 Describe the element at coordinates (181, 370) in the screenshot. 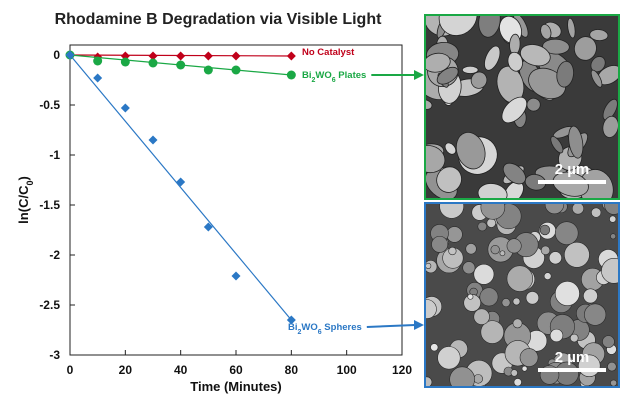

I see `x-tick-label: 40` at that location.